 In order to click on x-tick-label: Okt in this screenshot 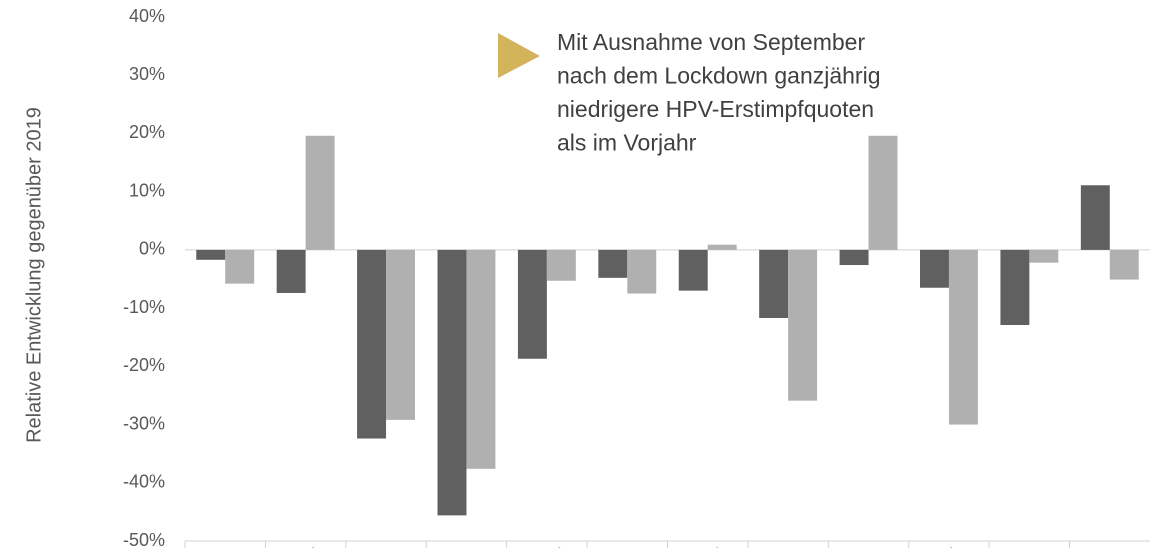, I will do `click(949, 546)`.